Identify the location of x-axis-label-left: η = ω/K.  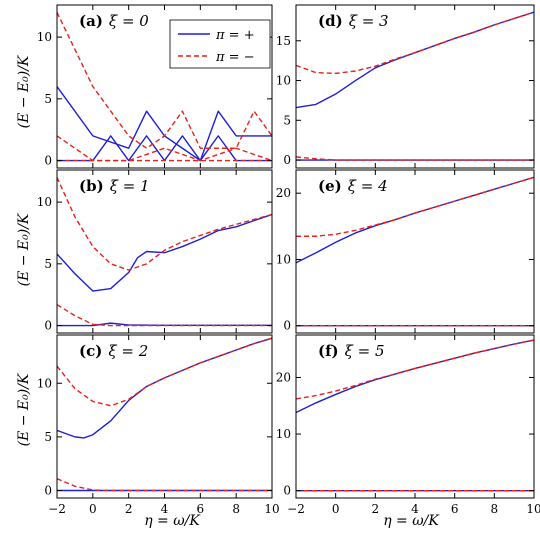
(172, 521).